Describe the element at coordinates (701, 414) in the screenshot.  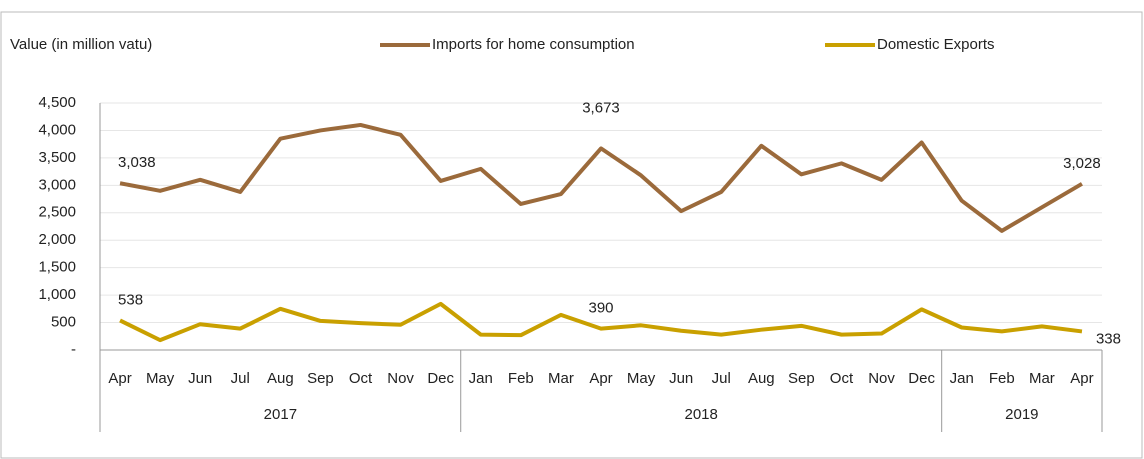
I see `year-label: 2018` at that location.